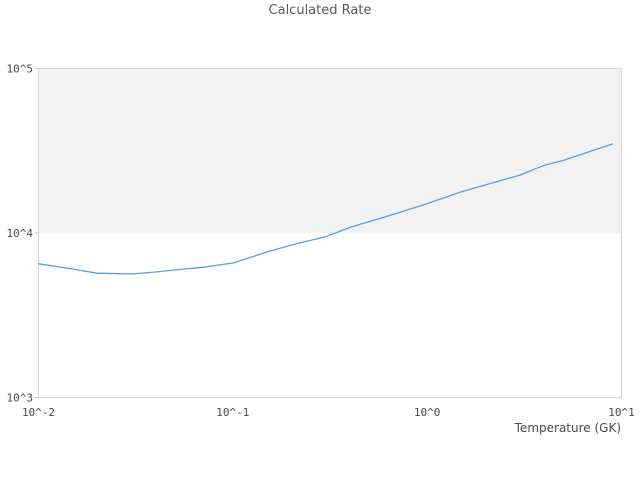  What do you see at coordinates (427, 412) in the screenshot?
I see `x-tick-label: 10^0` at bounding box center [427, 412].